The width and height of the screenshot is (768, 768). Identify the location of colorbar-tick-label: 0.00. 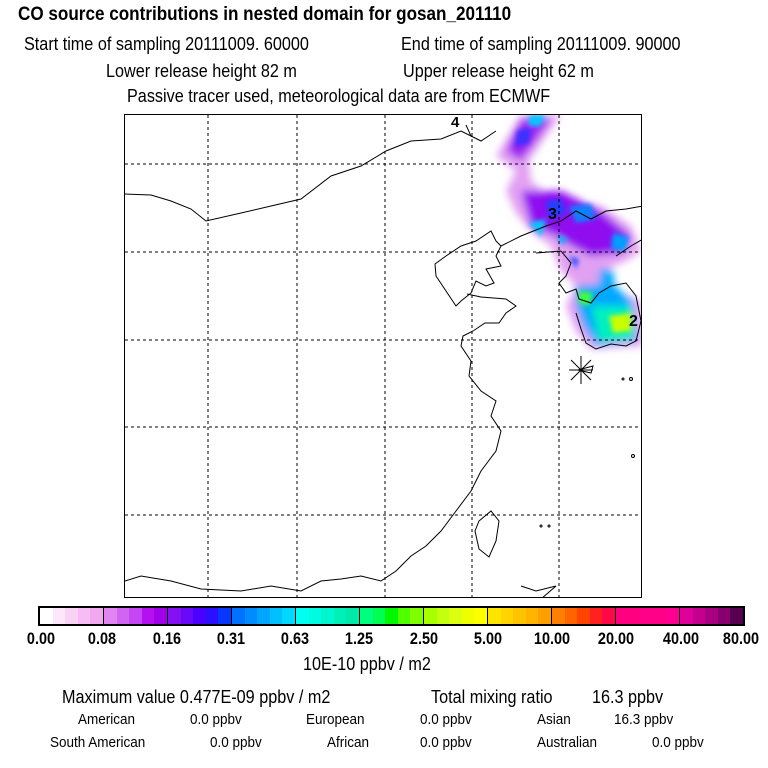
(41, 638).